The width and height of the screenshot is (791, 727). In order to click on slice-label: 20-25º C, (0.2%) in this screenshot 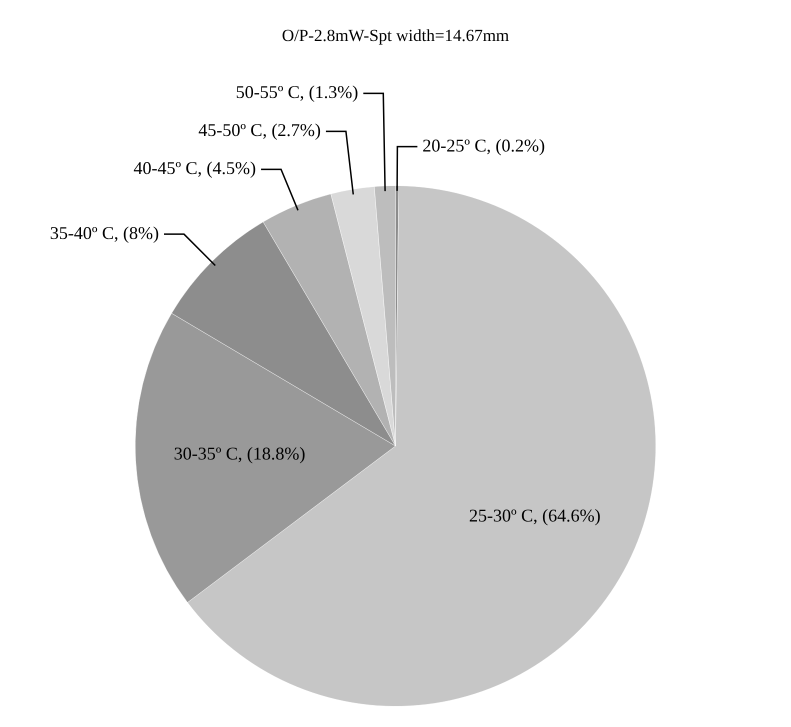, I will do `click(483, 145)`.